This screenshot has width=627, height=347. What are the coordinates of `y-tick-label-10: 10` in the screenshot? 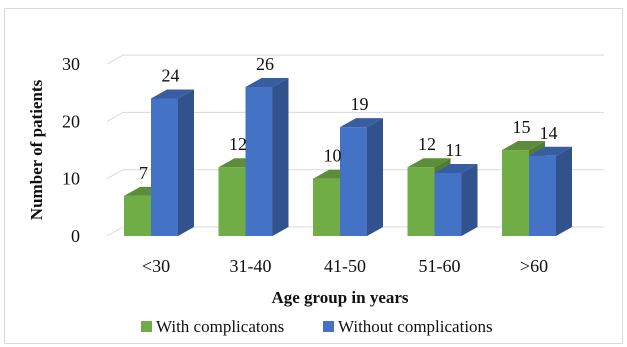 It's located at (71, 179).